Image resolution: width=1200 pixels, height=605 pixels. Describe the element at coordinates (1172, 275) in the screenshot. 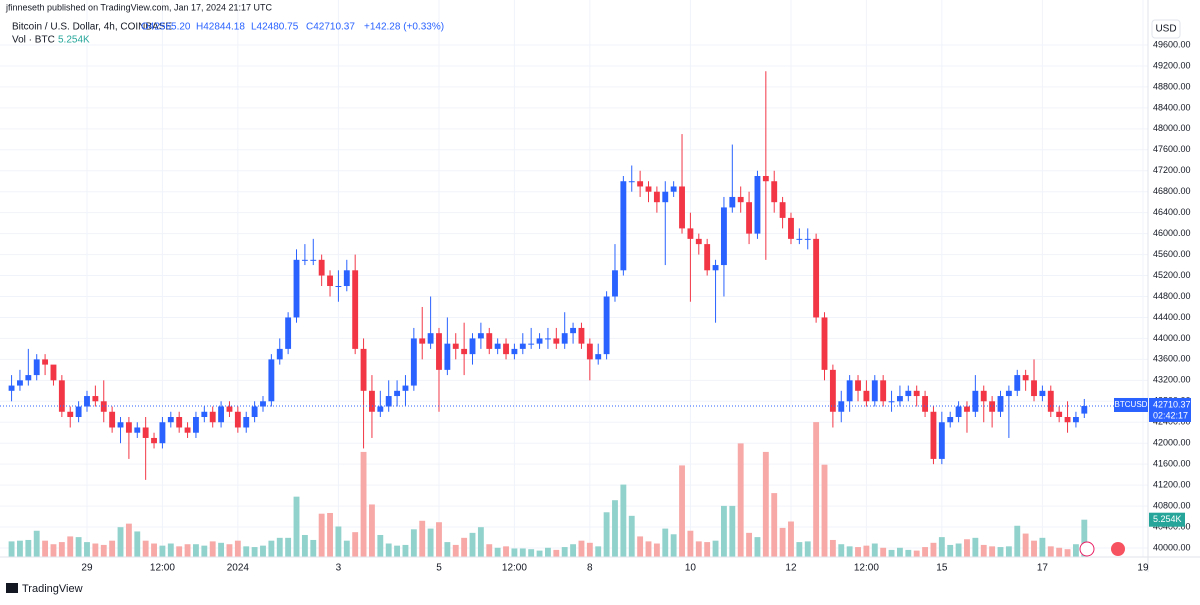

I see `y-tick-label: 45200.00` at that location.